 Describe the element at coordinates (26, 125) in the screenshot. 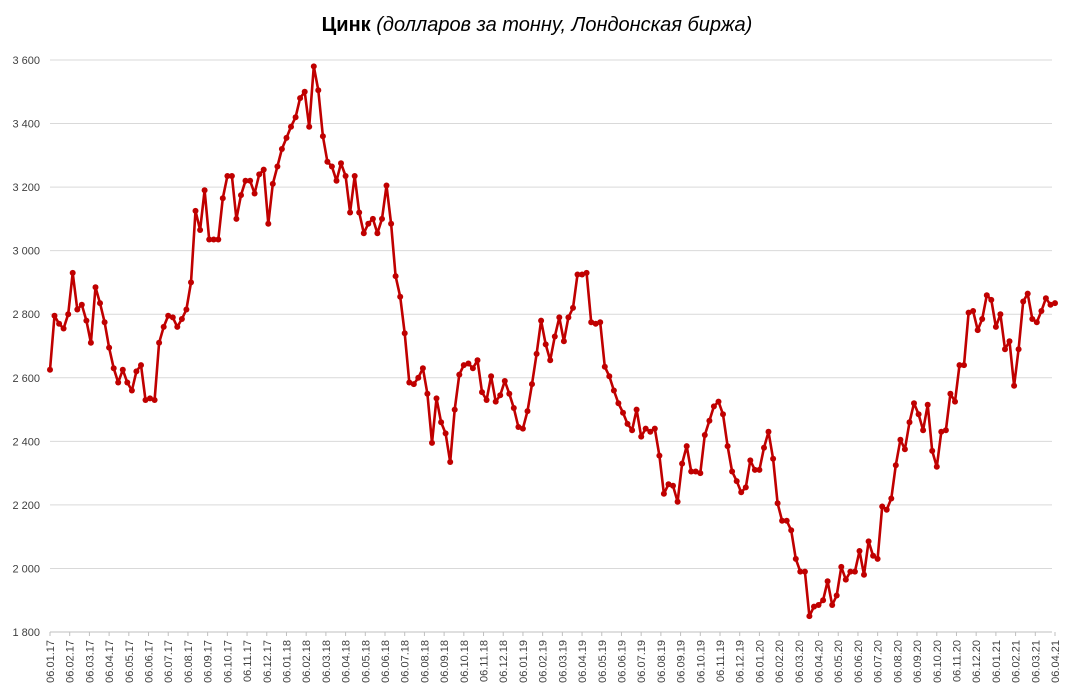

I see `y-tick-label: 3 400` at that location.